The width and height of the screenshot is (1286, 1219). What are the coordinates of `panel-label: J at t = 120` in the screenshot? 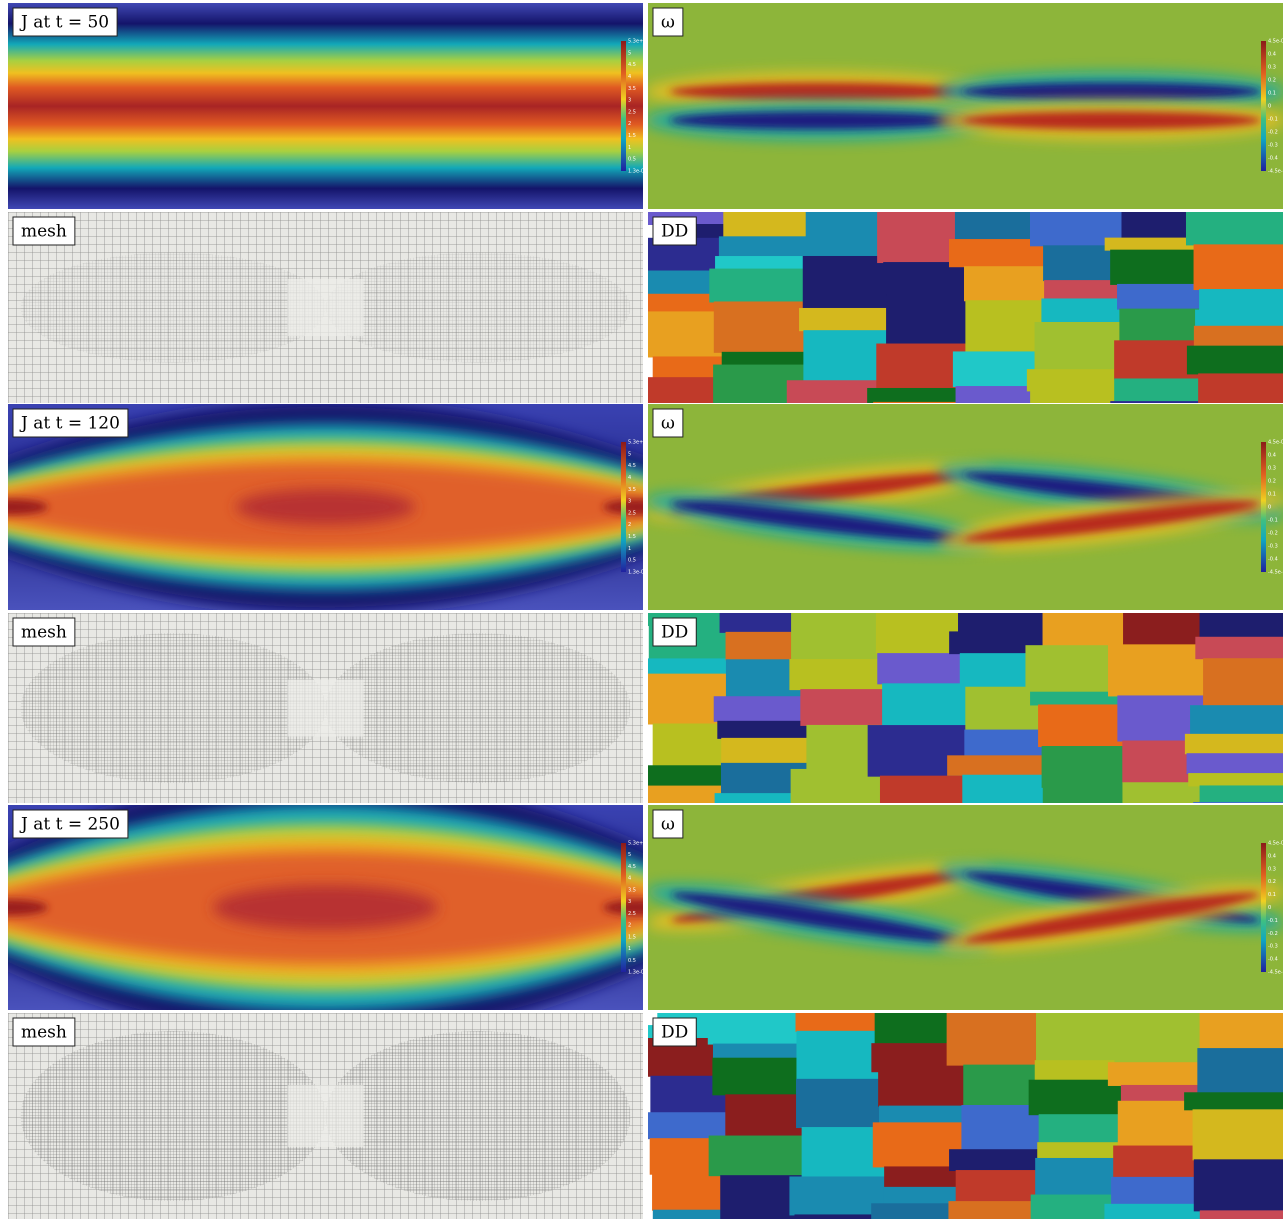 It's located at (69, 424).